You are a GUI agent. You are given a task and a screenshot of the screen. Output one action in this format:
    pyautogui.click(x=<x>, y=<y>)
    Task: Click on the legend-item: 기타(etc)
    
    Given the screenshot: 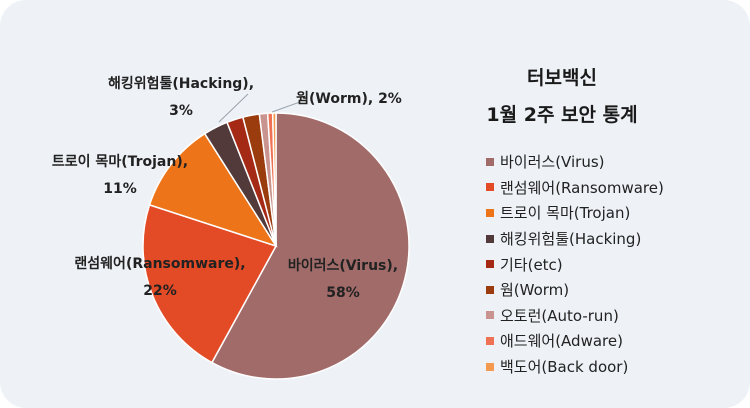 What is the action you would take?
    pyautogui.click(x=575, y=264)
    